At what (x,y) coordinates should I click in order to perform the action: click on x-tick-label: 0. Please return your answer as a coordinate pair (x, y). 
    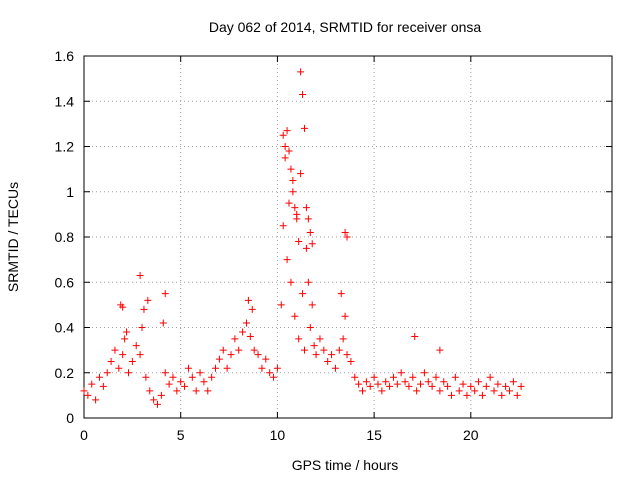
    Looking at the image, I should click on (84, 435).